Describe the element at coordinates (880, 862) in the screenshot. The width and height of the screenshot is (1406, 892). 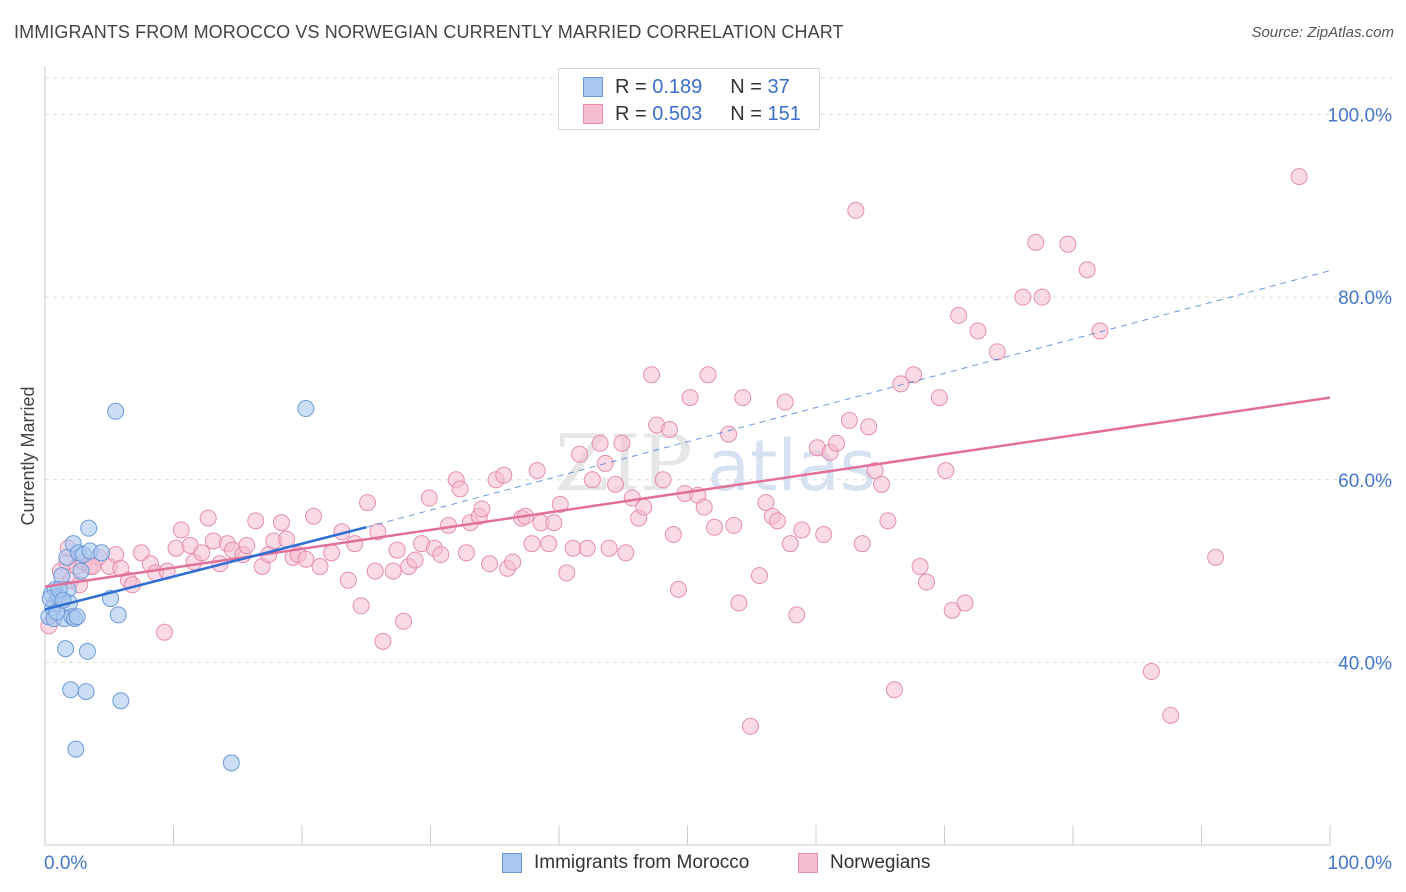
I see `bottom-legend-norwegians-label: Norwegians` at that location.